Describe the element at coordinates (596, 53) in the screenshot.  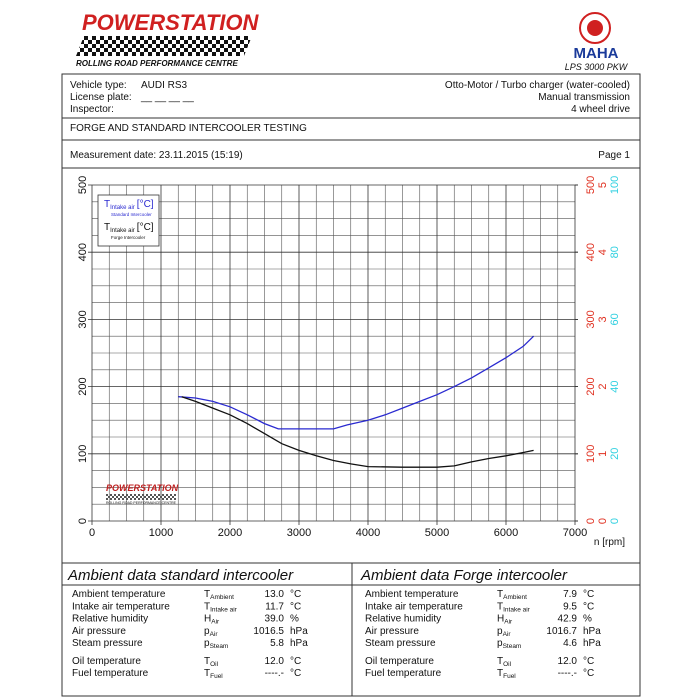
I see `maker: MAHA` at that location.